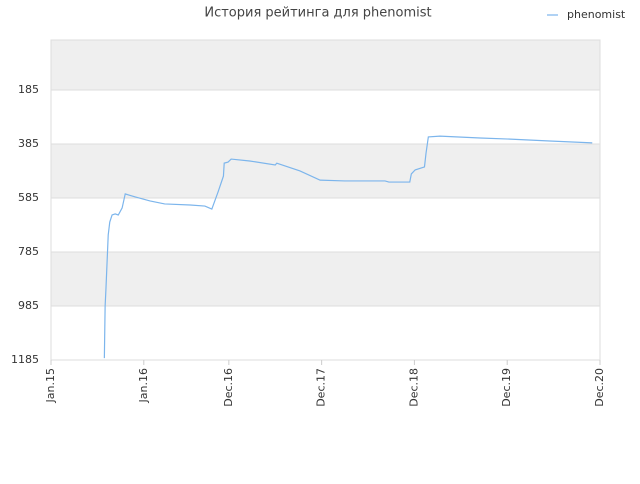 This screenshot has height=484, width=640. I want to click on x-tick-label: Dec.16, so click(228, 387).